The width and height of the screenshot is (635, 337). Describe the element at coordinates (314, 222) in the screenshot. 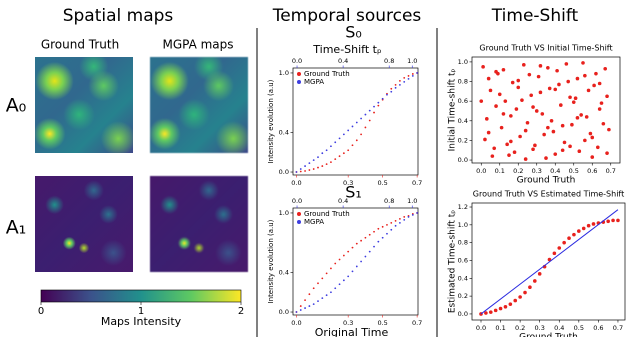

I see `legend-label: MGPA` at that location.